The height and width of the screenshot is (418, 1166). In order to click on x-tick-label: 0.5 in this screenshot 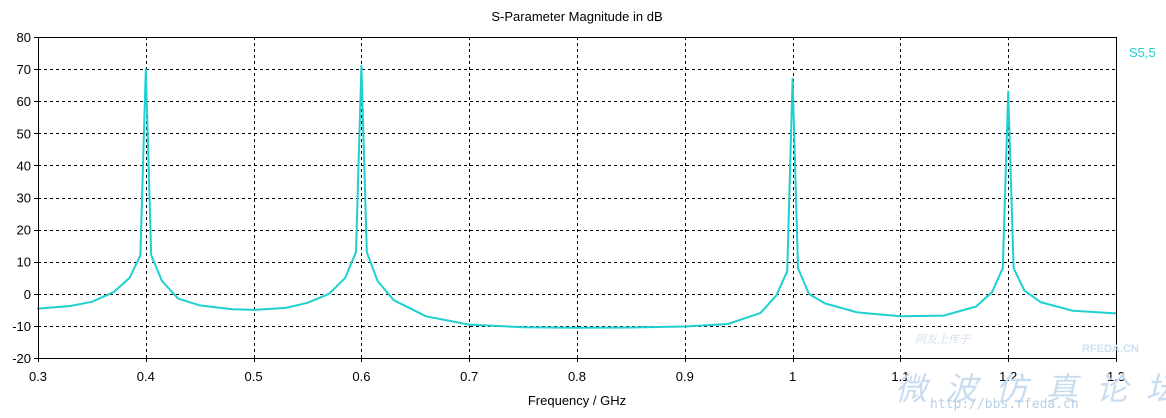, I will do `click(254, 376)`.